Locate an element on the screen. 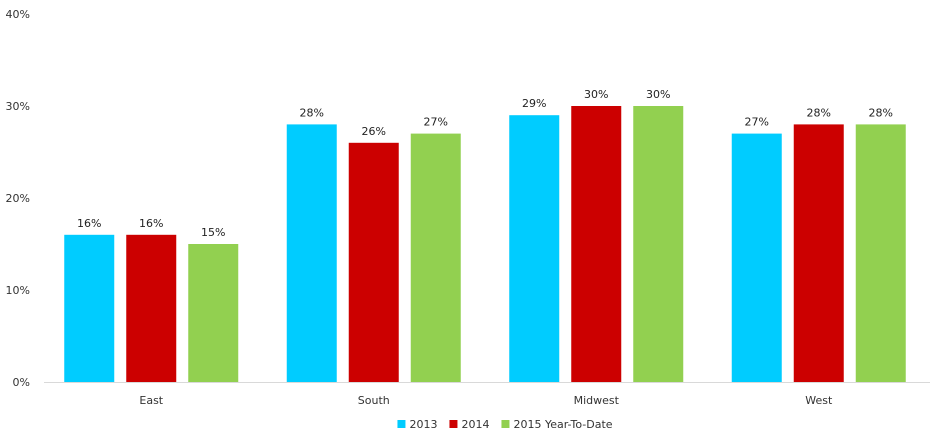 This screenshot has height=446, width=950. legend-label: 2014 is located at coordinates (475, 424).